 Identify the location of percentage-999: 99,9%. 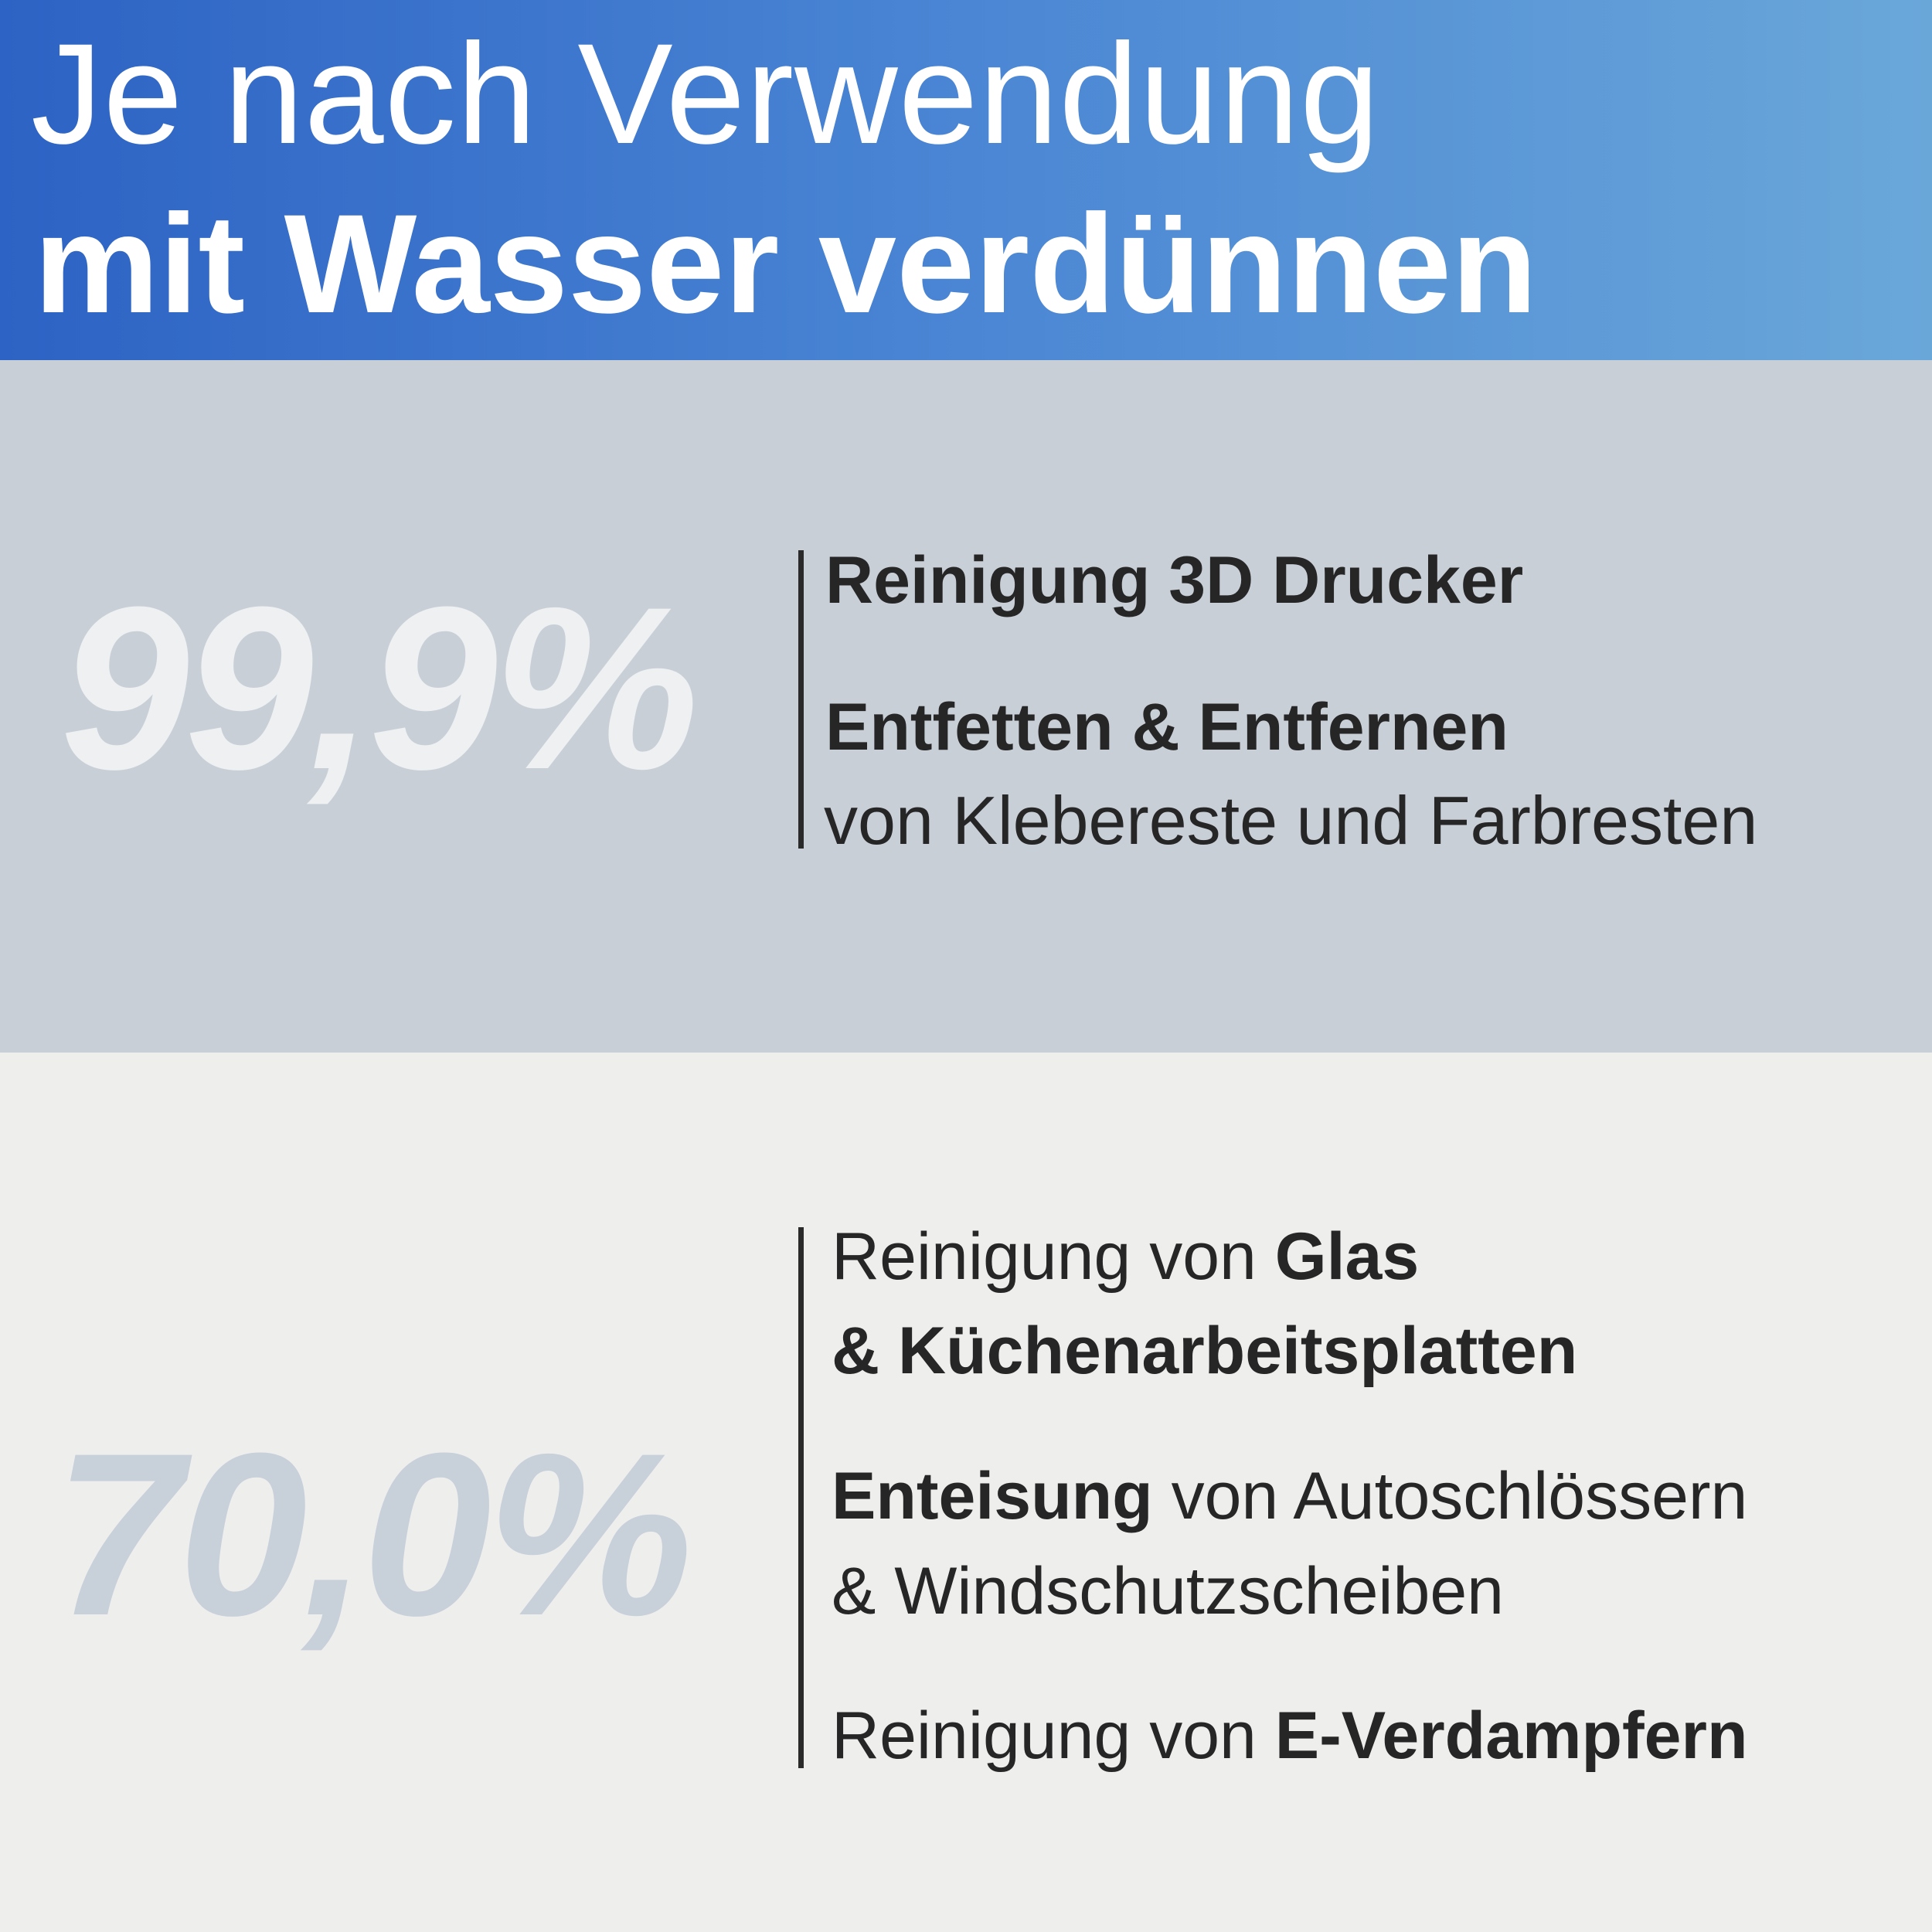
(380, 688).